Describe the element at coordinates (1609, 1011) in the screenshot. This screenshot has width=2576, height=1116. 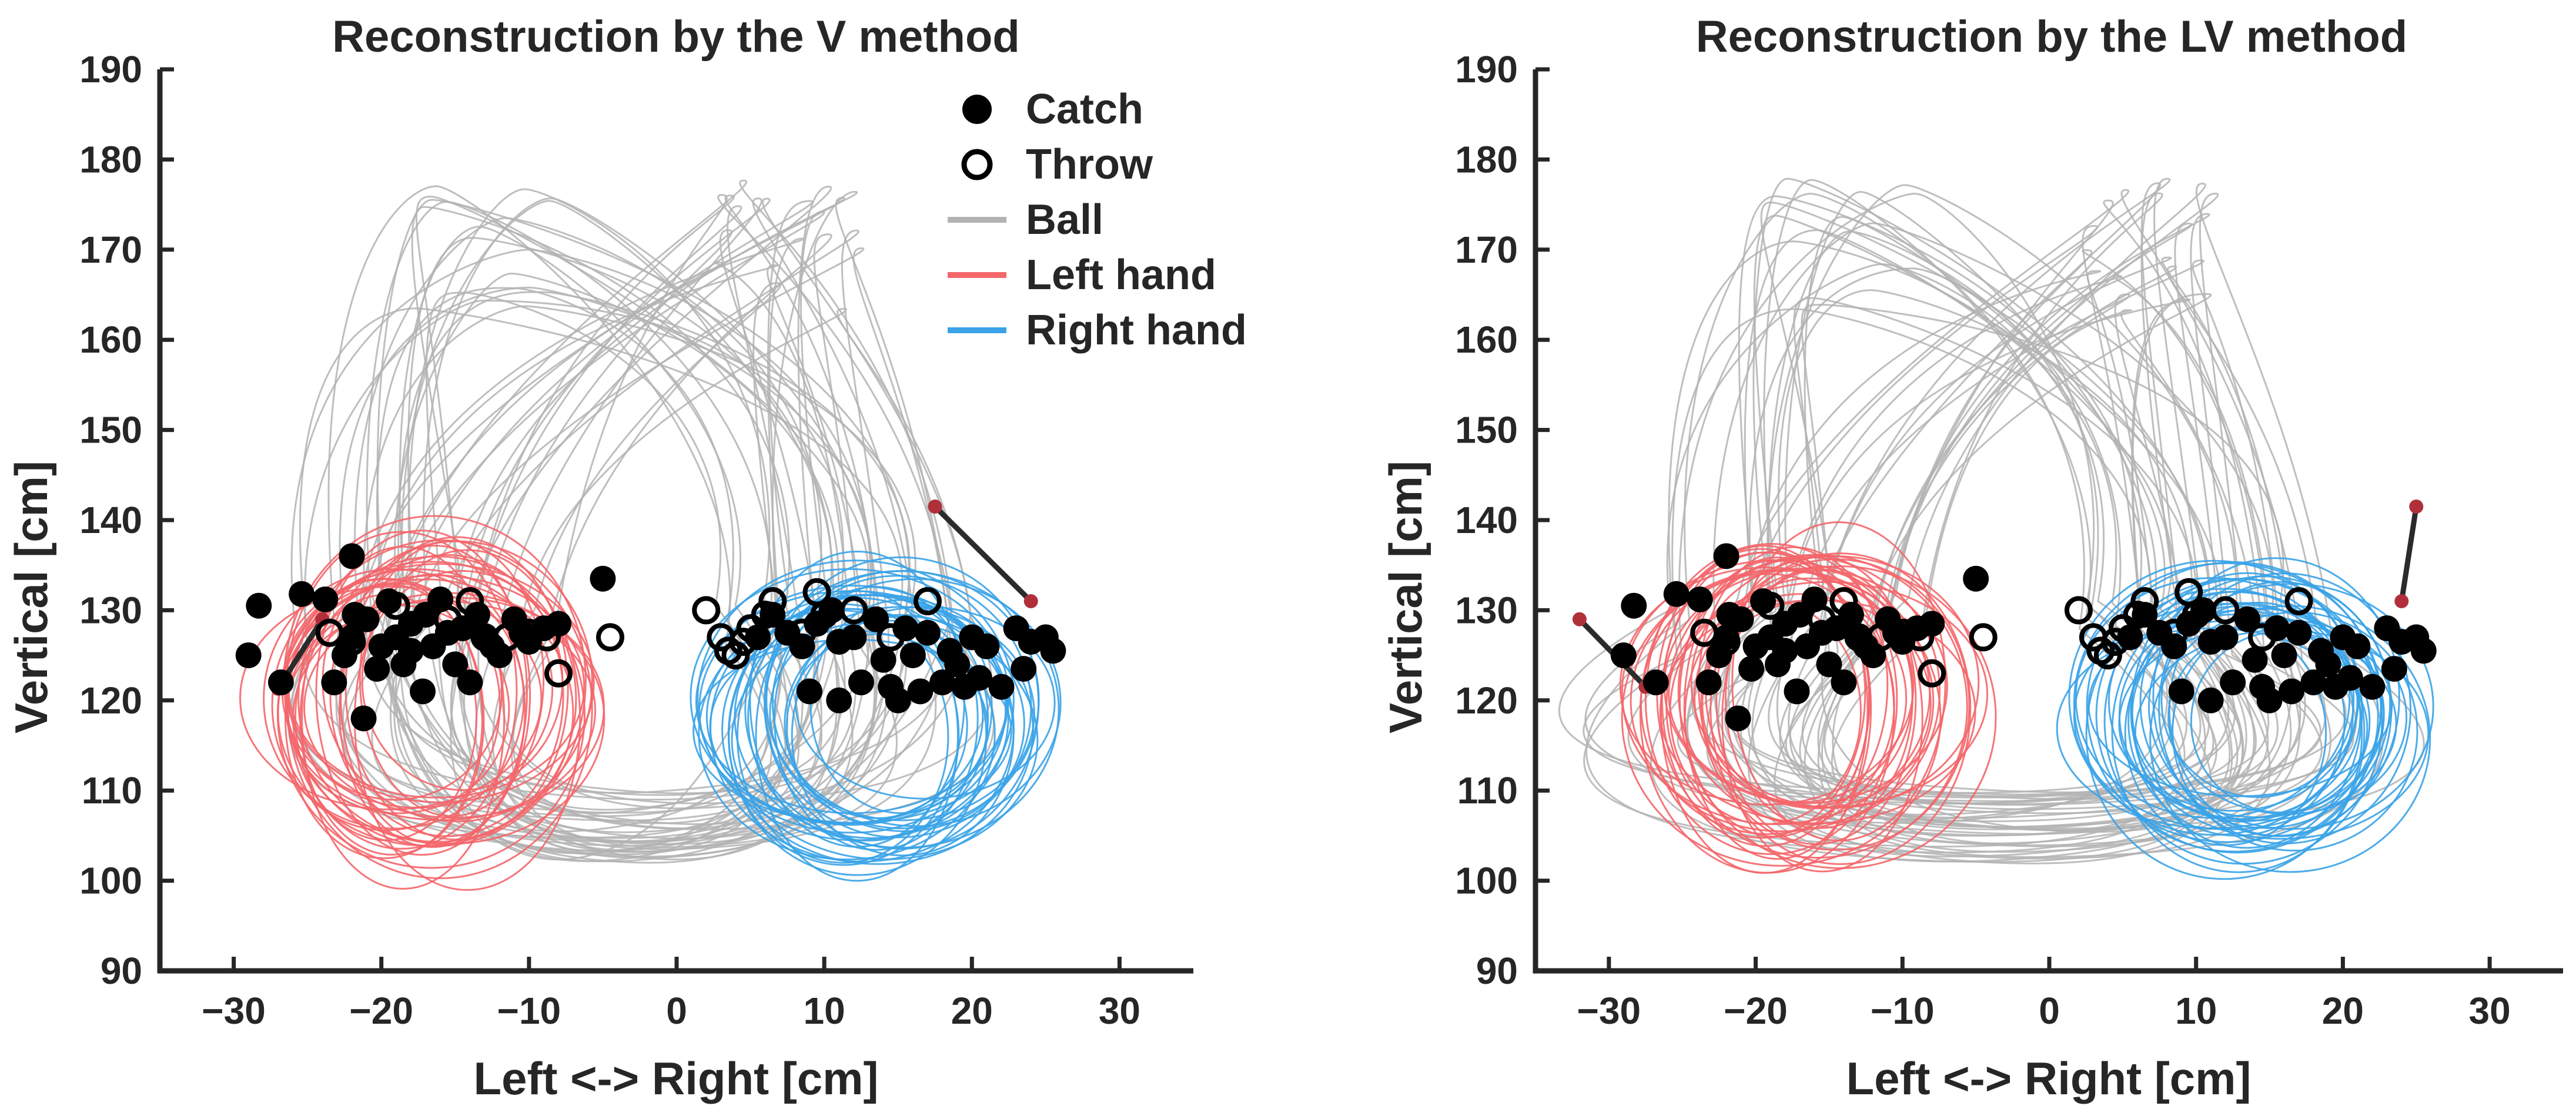
I see `x-tick-label: −30` at that location.